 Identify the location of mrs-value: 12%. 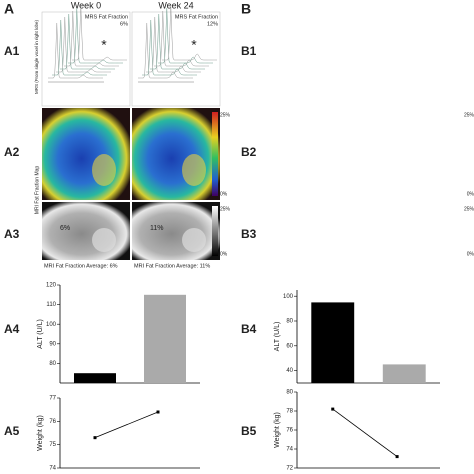
(212, 24).